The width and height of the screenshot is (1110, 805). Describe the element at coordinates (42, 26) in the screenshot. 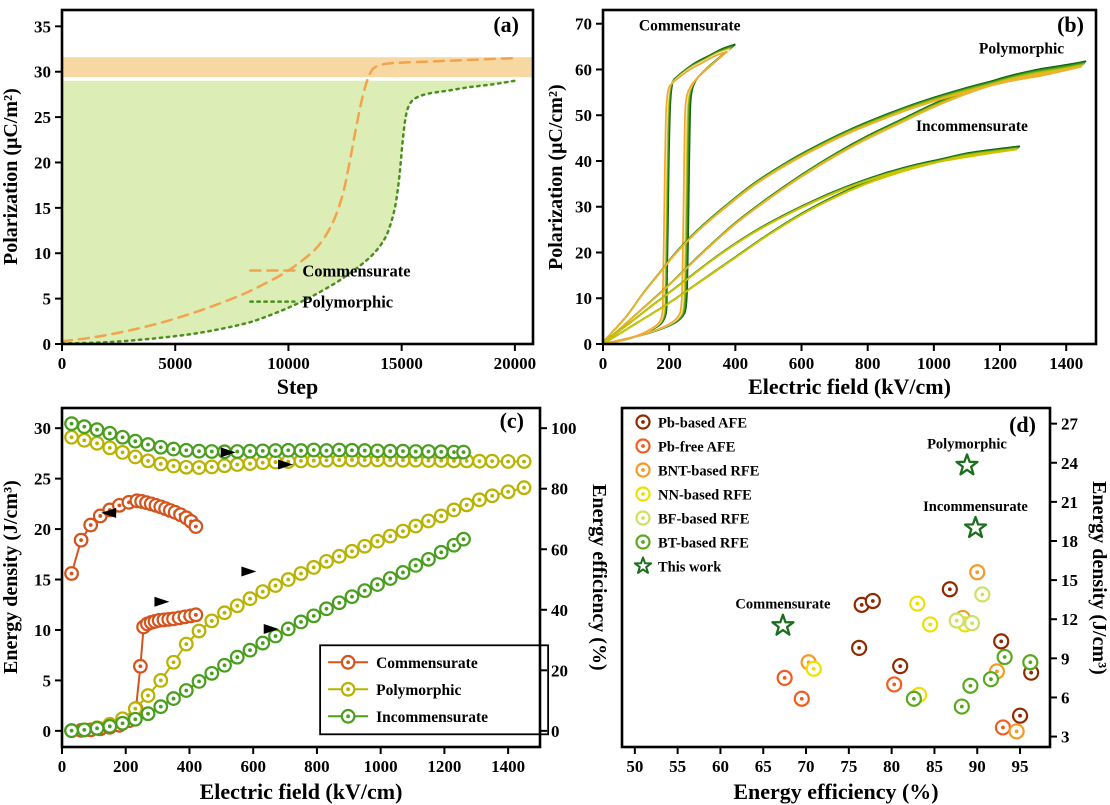

I see `y-tick-label: 35` at that location.